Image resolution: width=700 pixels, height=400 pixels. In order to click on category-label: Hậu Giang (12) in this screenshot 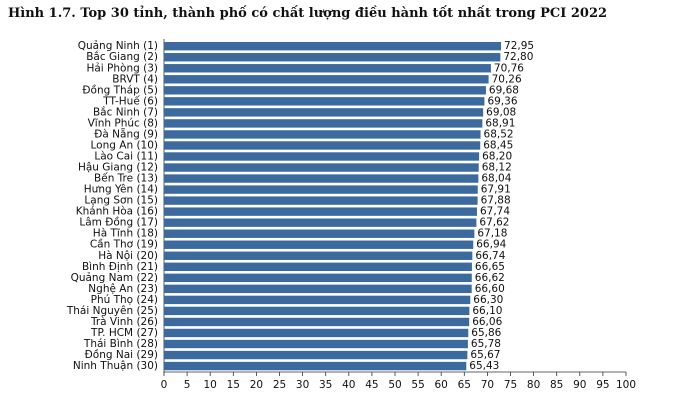, I will do `click(118, 168)`.